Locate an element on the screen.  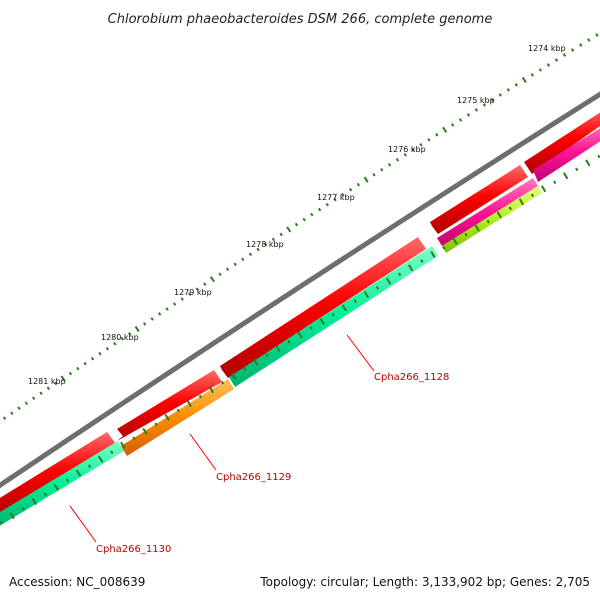
cog-feature-lime is located at coordinates (492, 219).